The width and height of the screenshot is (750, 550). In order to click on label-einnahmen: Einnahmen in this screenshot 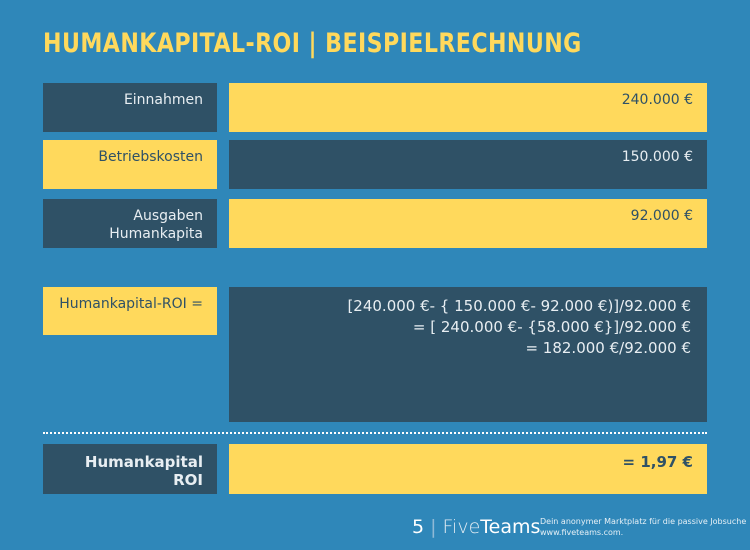, I will do `click(130, 107)`.